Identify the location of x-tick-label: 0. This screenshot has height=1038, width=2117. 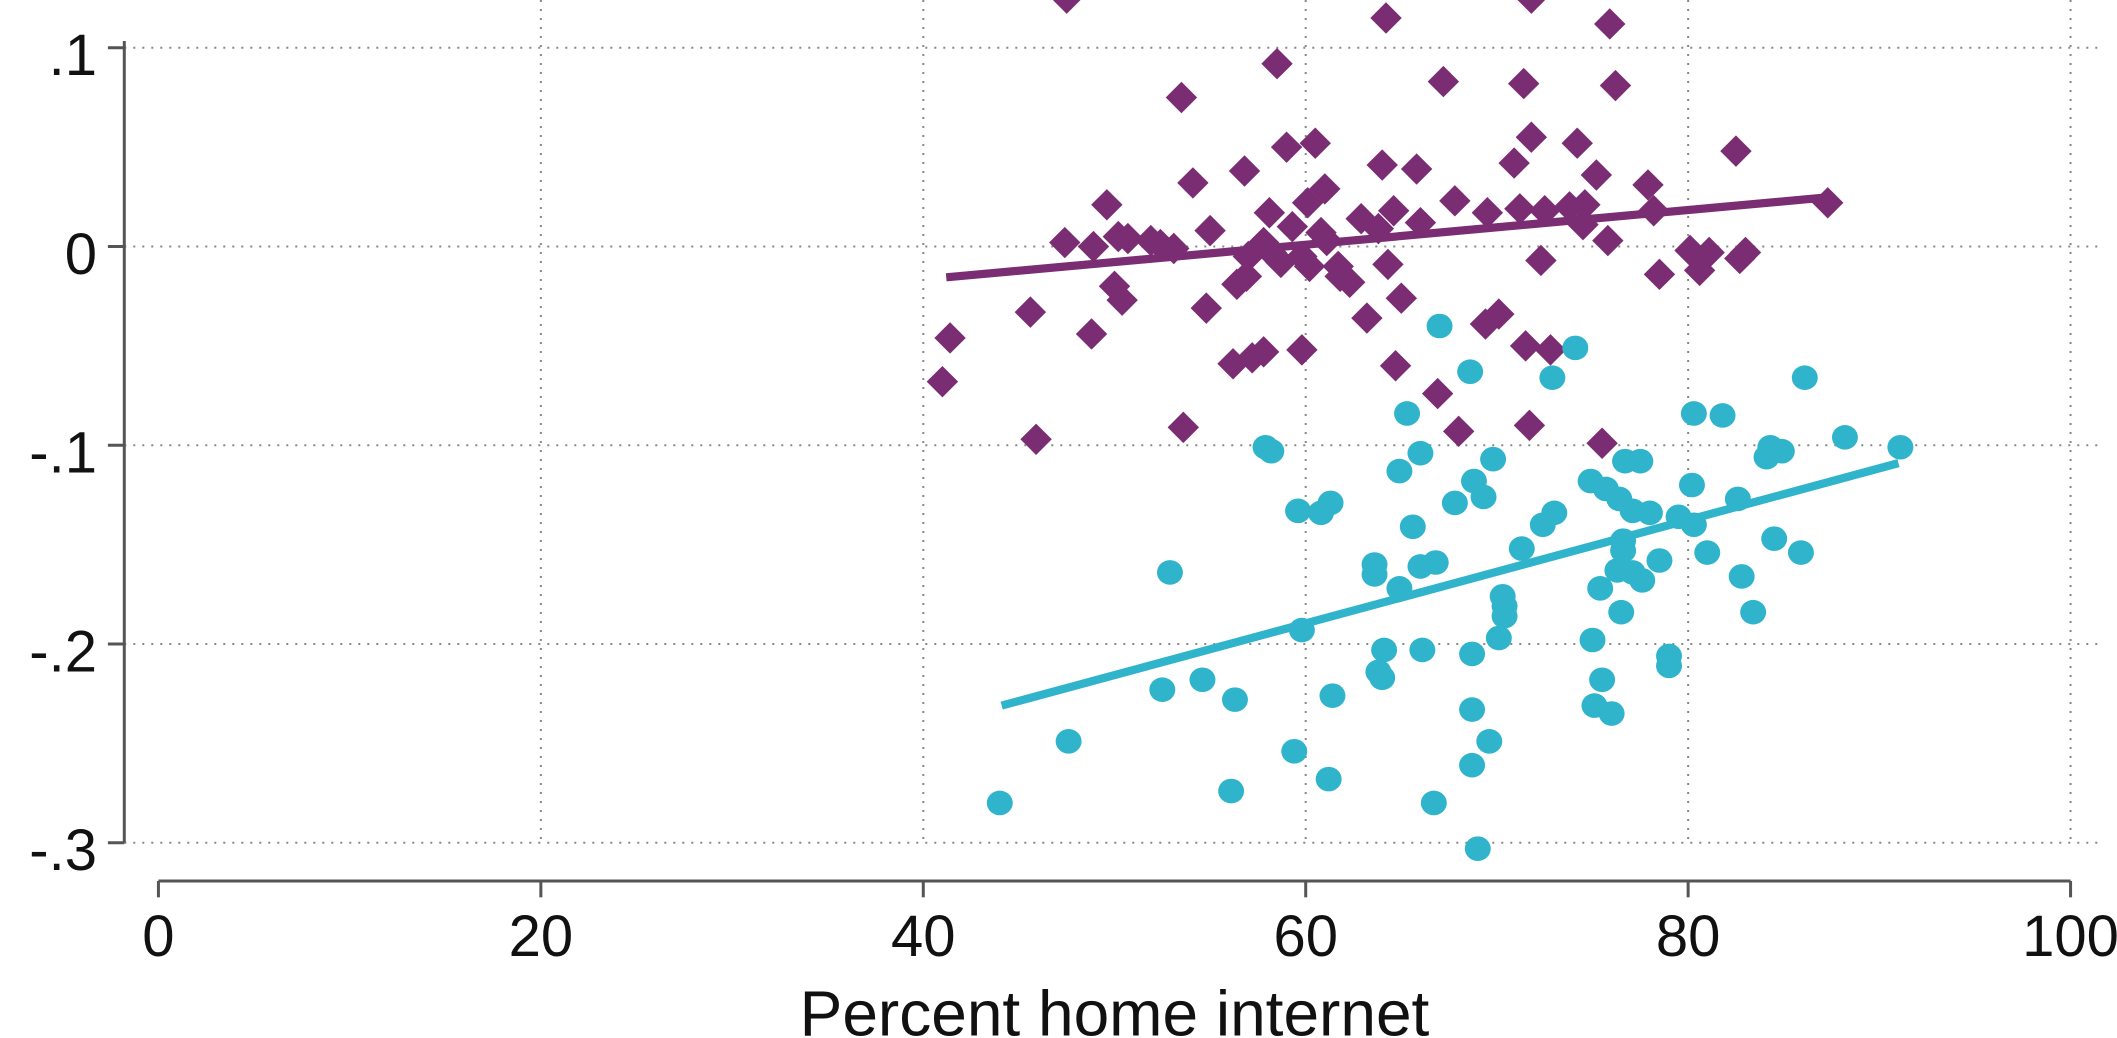
(158, 936).